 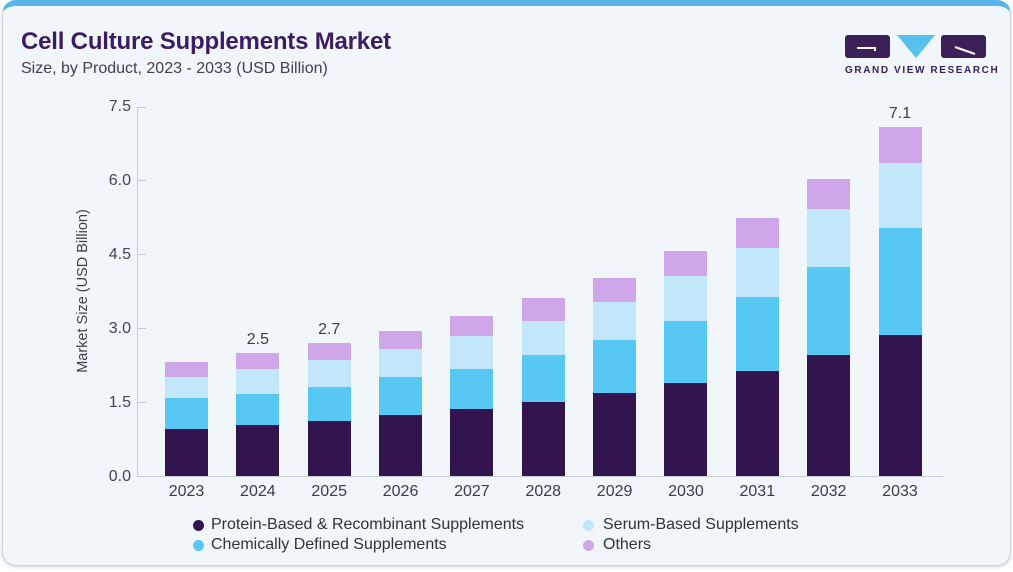 What do you see at coordinates (686, 491) in the screenshot?
I see `x-tick-label-2030: 2030` at bounding box center [686, 491].